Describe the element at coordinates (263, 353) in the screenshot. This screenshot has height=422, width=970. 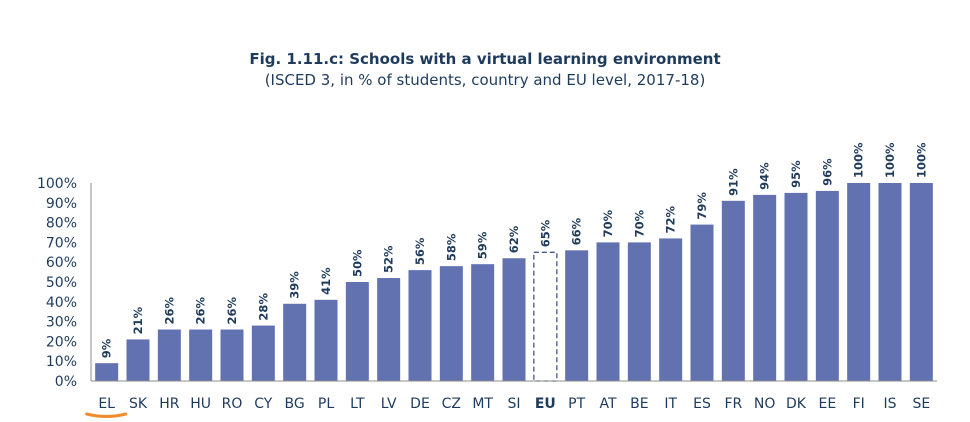
I see `bar-cy` at that location.